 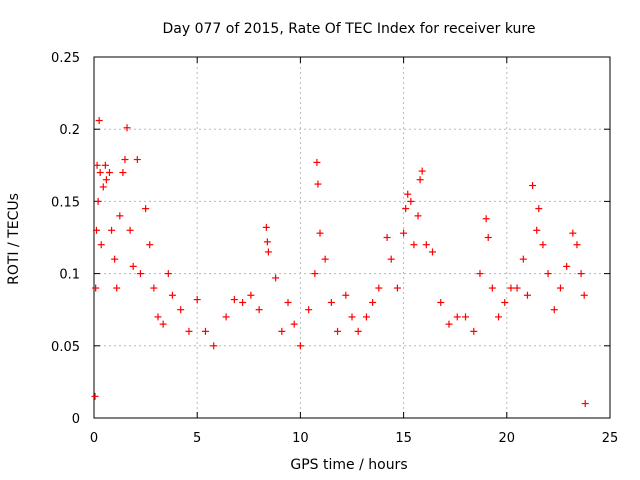 What do you see at coordinates (69, 275) in the screenshot?
I see `y-tick-label-2: 0.1` at bounding box center [69, 275].